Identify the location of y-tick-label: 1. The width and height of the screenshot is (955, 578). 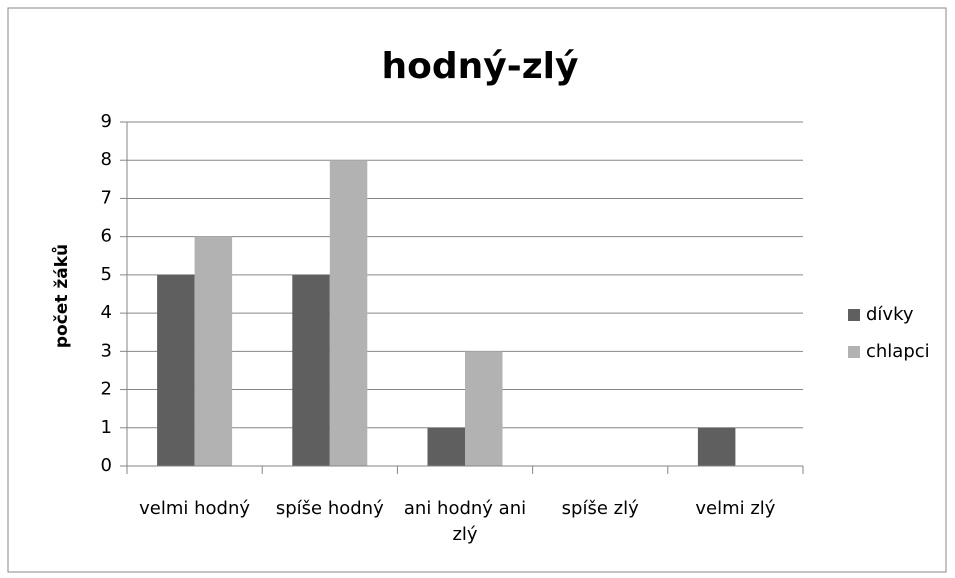
(106, 427).